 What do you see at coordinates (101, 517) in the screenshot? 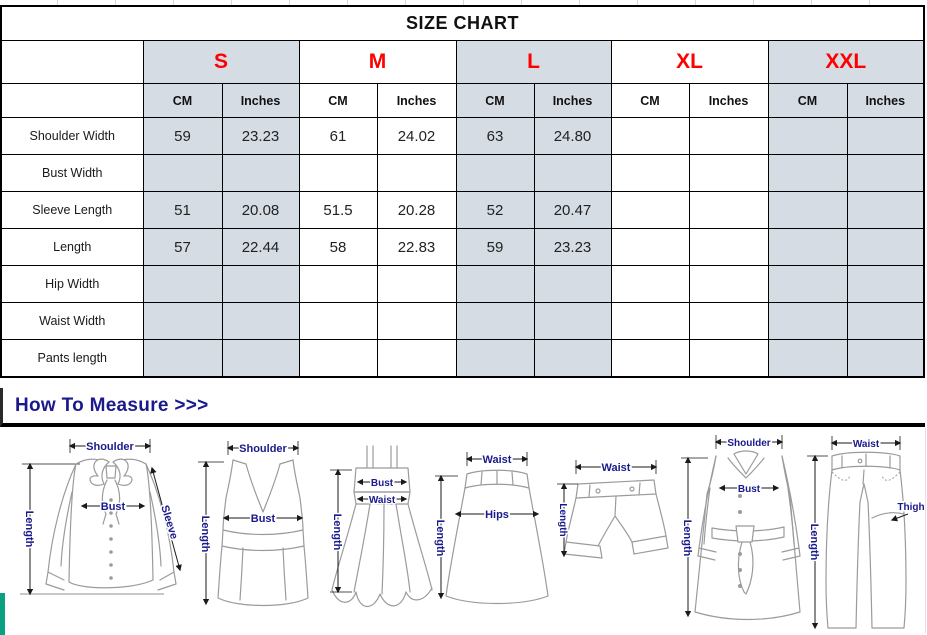
I see `blouse-diagram: Shoulder Bust Sleeve Length` at bounding box center [101, 517].